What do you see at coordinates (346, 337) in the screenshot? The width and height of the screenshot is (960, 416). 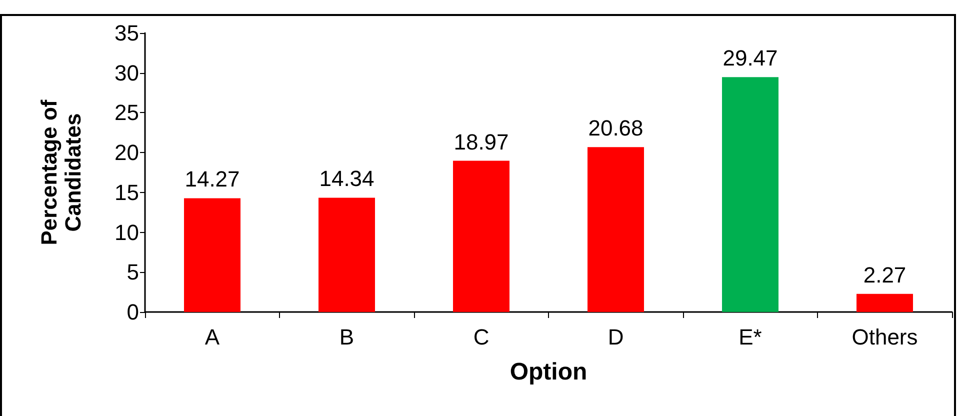 I see `x-tick-label: B` at bounding box center [346, 337].